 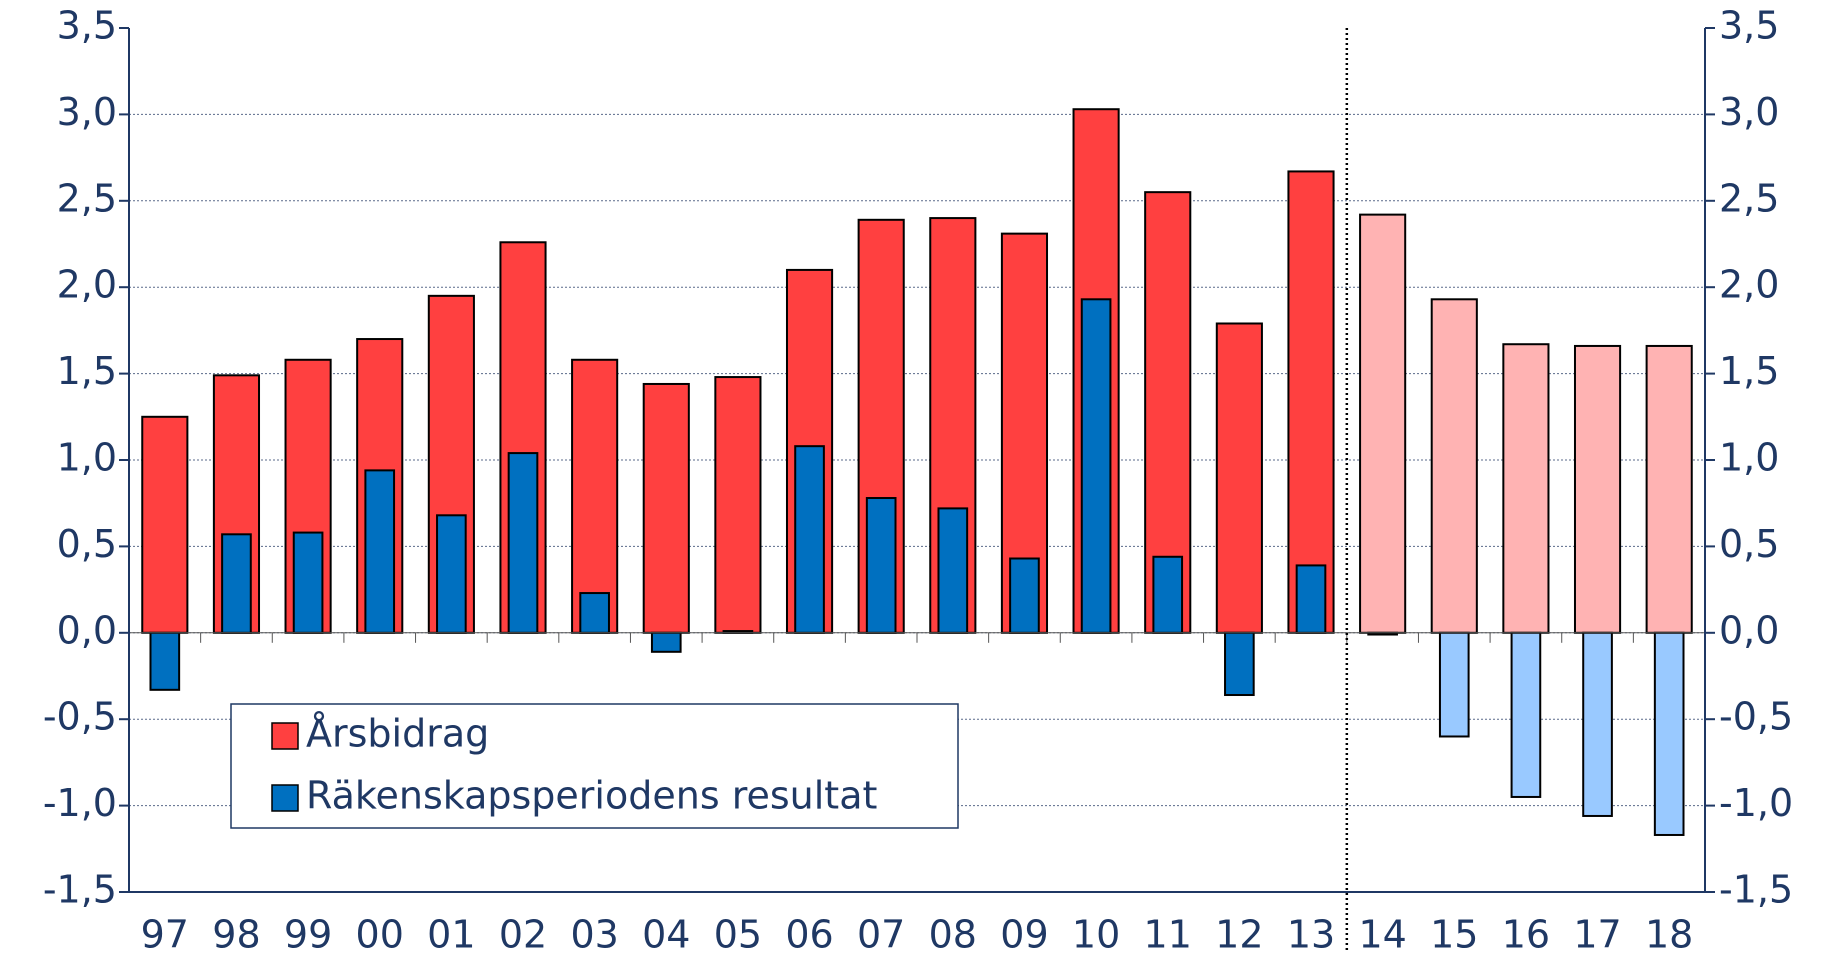 I want to click on y-tick-label: -1,0, so click(x=80, y=803).